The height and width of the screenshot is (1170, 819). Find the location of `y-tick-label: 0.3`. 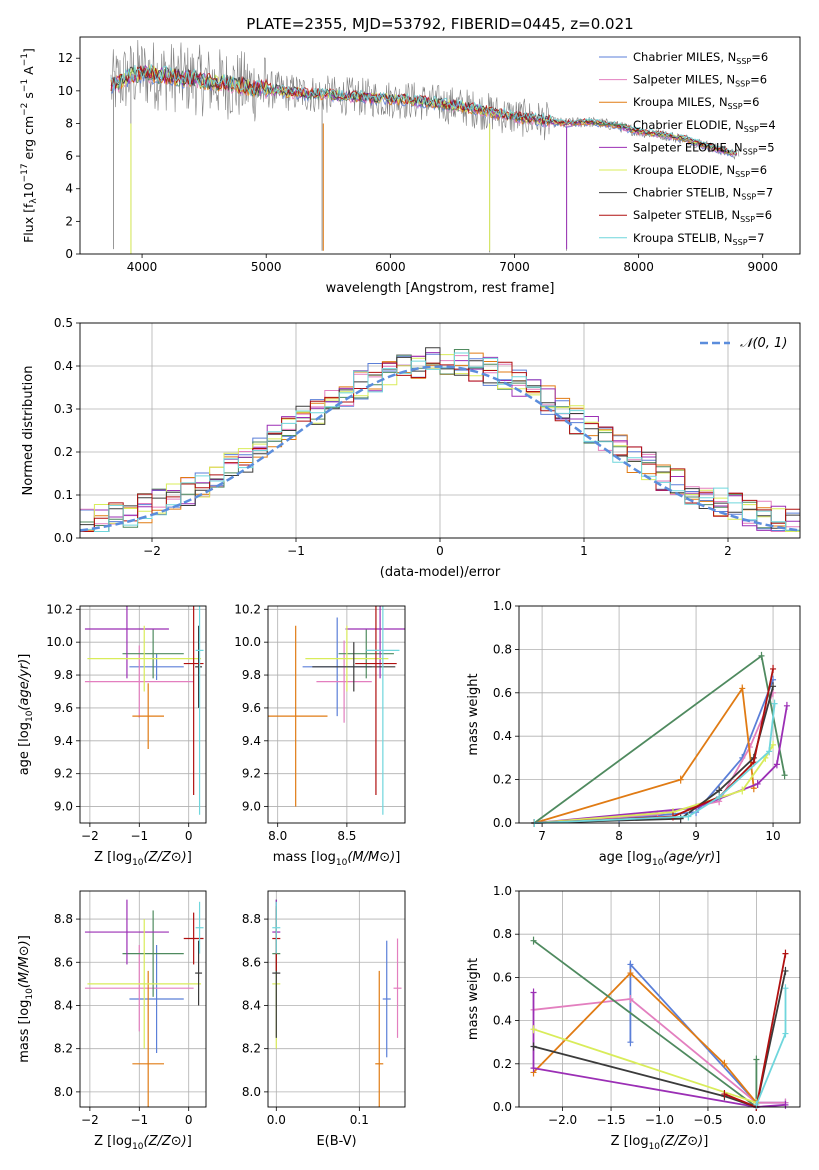

y-tick-label: 0.3 is located at coordinates (63, 409).